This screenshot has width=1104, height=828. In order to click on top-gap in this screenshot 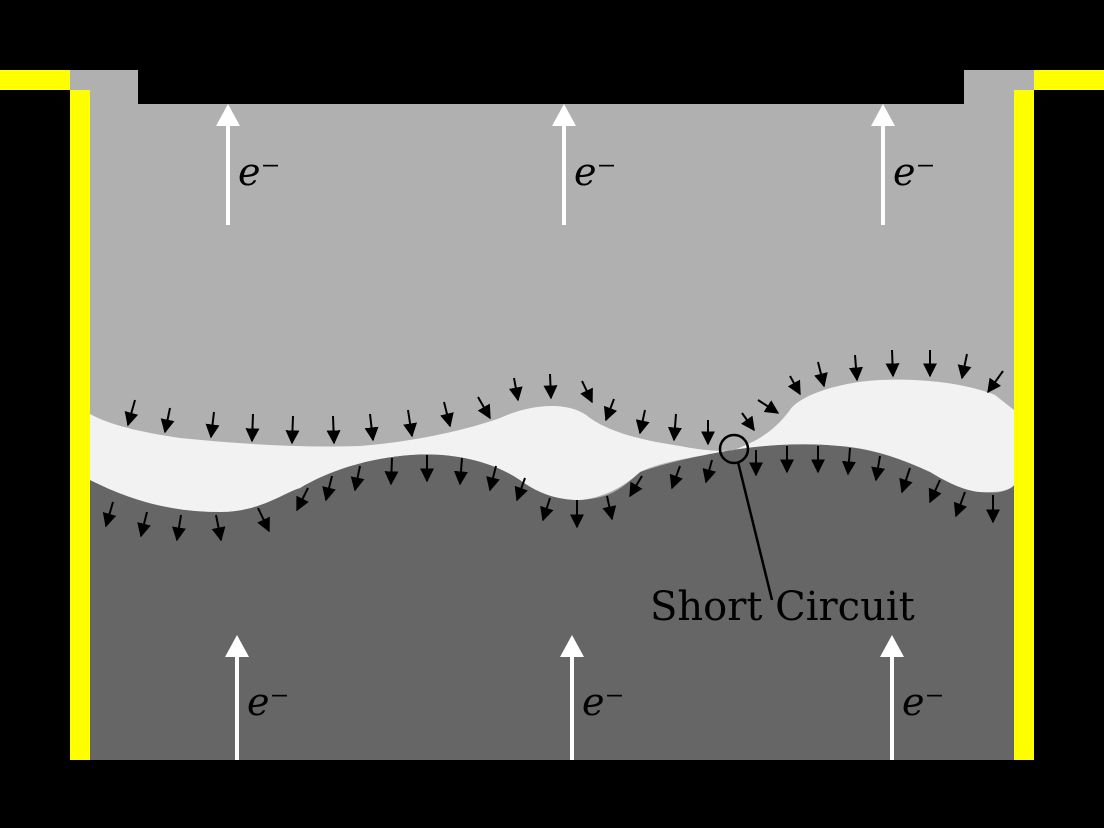, I will do `click(551, 52)`.